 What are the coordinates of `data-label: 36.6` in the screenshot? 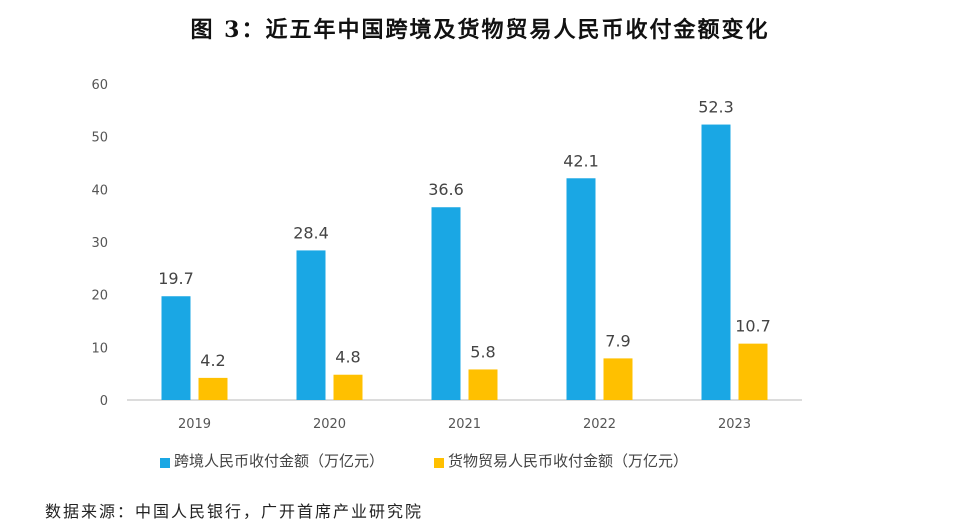 It's located at (446, 189).